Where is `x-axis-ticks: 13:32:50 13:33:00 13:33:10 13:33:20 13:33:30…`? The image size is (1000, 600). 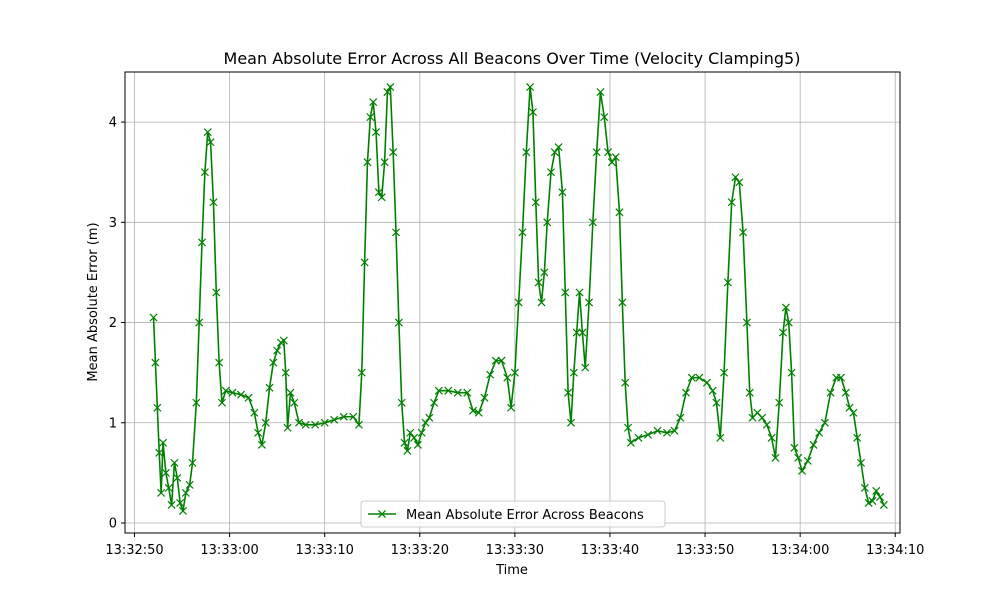
x-axis-ticks: 13:32:50 13:33:00 13:33:10 13:33:20 13:33:30… is located at coordinates (514, 545).